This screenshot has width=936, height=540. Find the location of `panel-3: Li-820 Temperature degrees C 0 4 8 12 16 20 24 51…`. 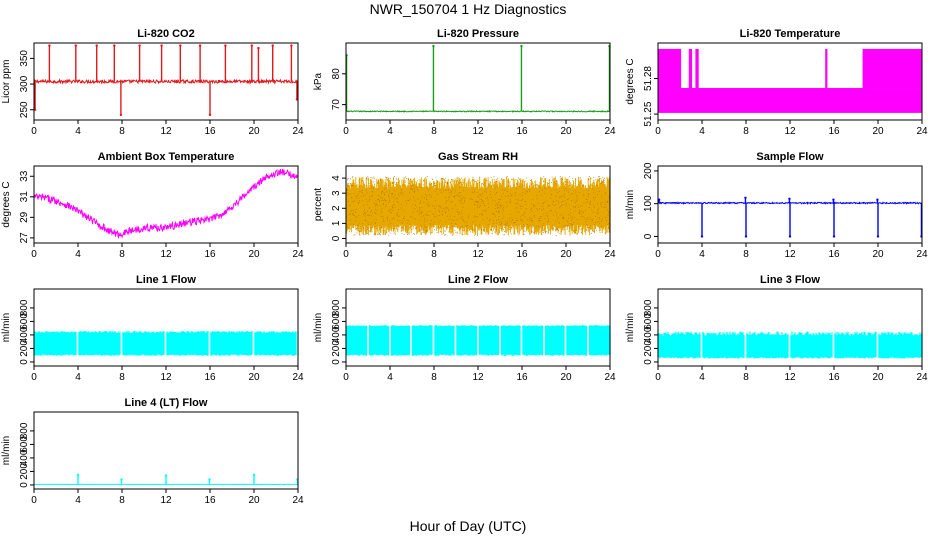

panel-3: Li-820 Temperature degrees C 0 4 8 12 16 20 24 51… is located at coordinates (776, 82).